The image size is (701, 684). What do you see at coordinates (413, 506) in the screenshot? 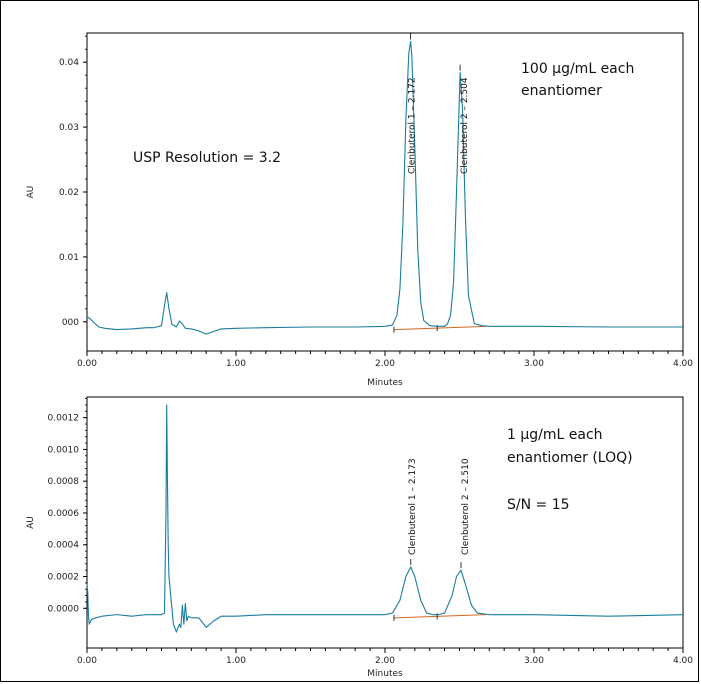
I see `peak-label: Clenbuterol 1 – 2.173` at bounding box center [413, 506].